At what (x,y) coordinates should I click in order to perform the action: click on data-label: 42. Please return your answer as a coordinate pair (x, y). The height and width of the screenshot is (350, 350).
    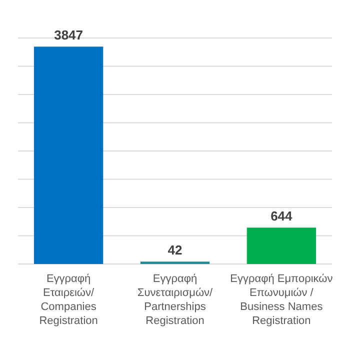
    Looking at the image, I should click on (175, 250).